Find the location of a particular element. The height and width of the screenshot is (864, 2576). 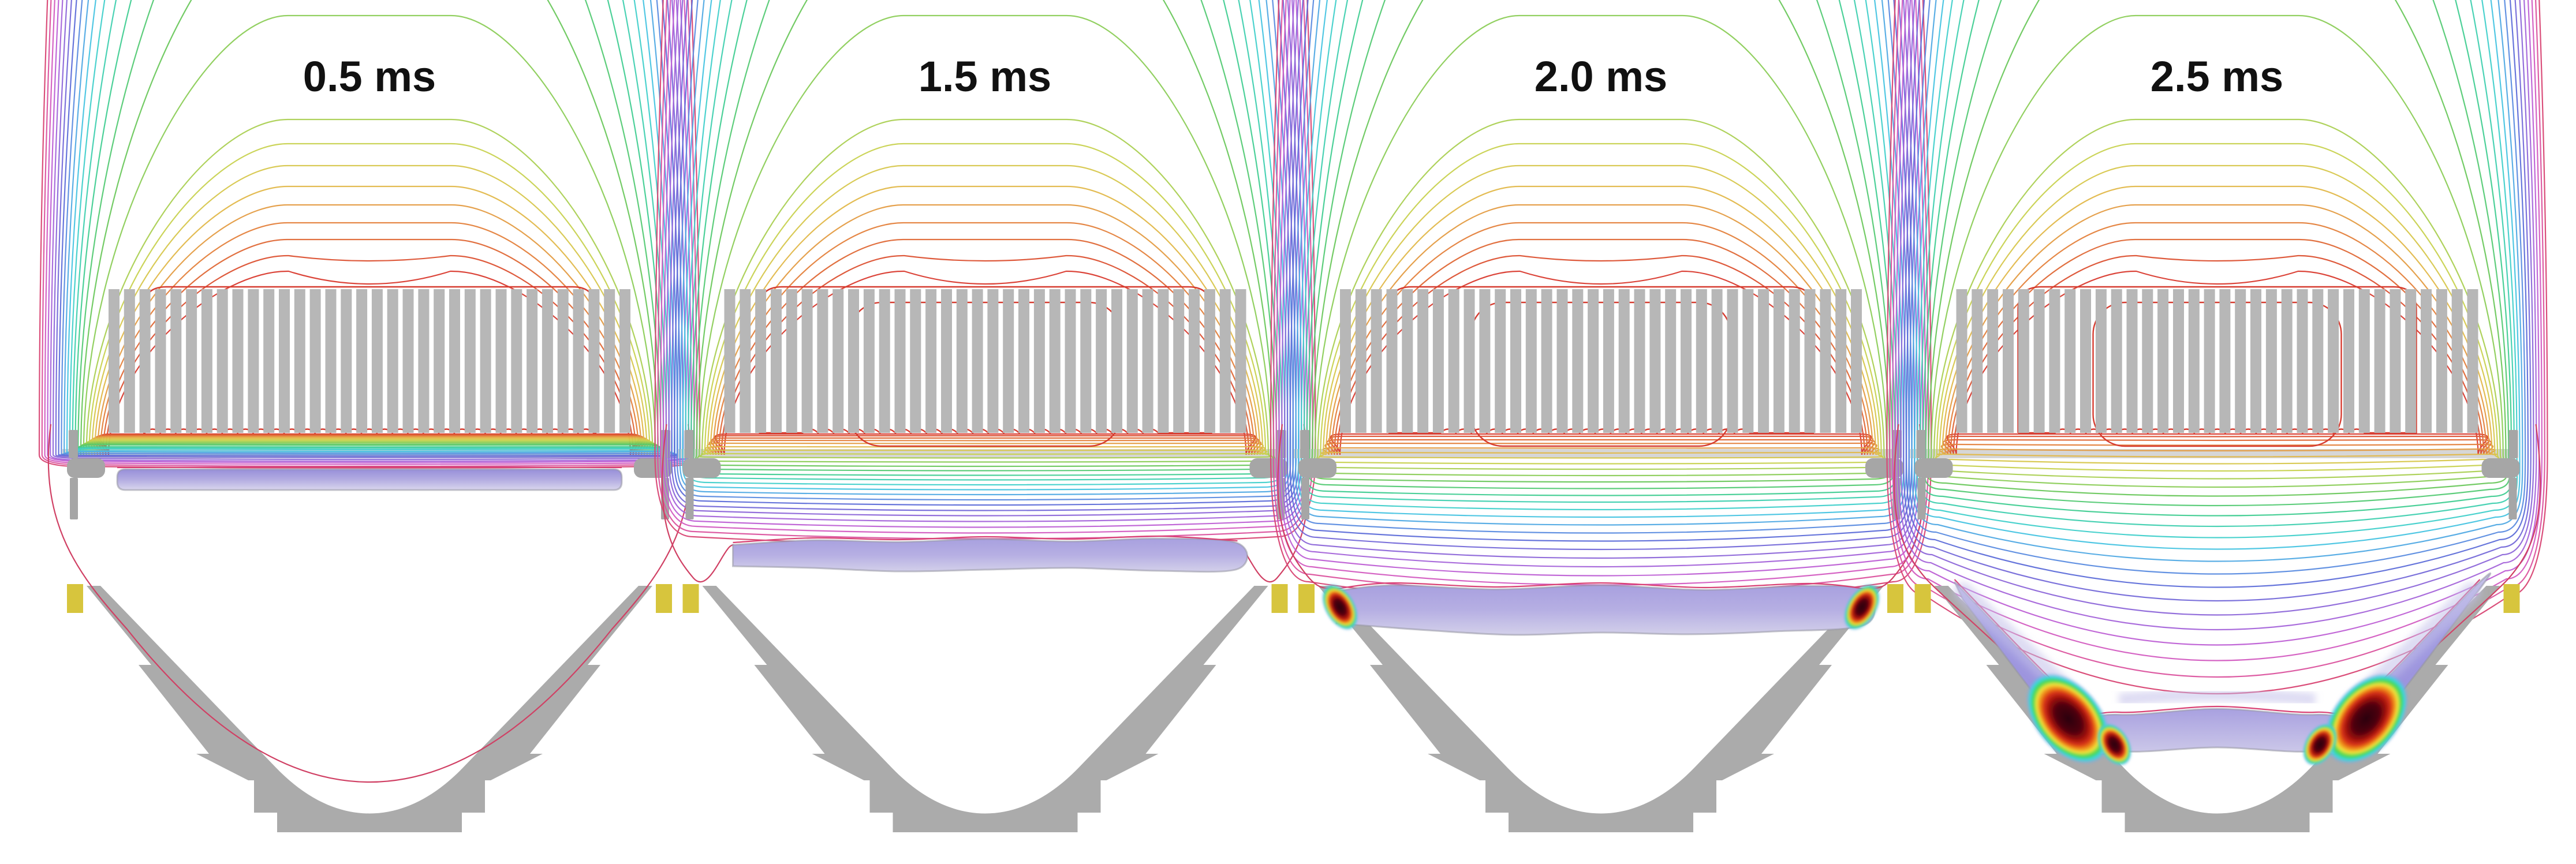

holder-leg is located at coordinates (1305, 498).